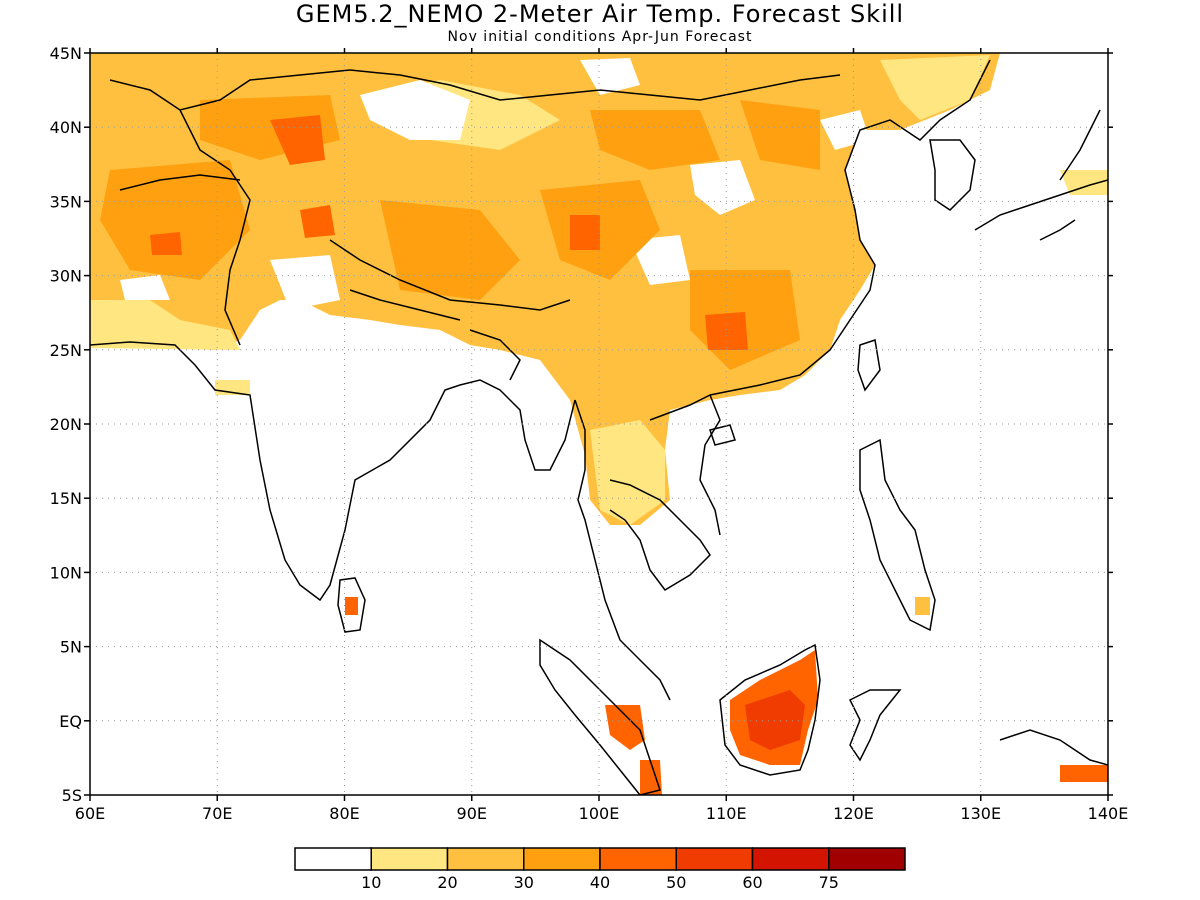  Describe the element at coordinates (72, 795) in the screenshot. I see `lat-tick-label: 5S` at that location.